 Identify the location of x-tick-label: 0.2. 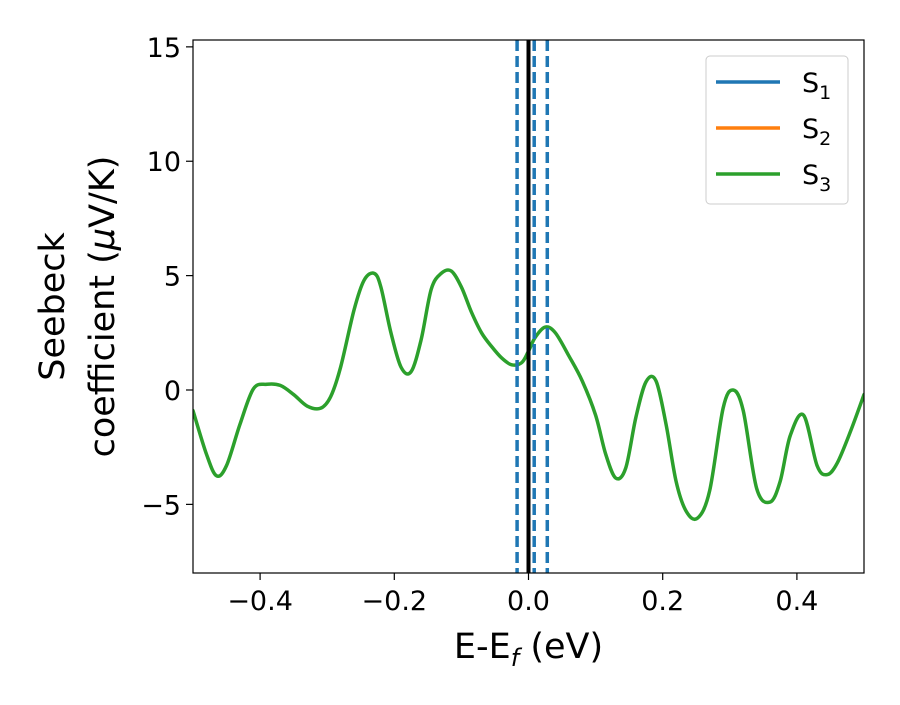
(662, 601).